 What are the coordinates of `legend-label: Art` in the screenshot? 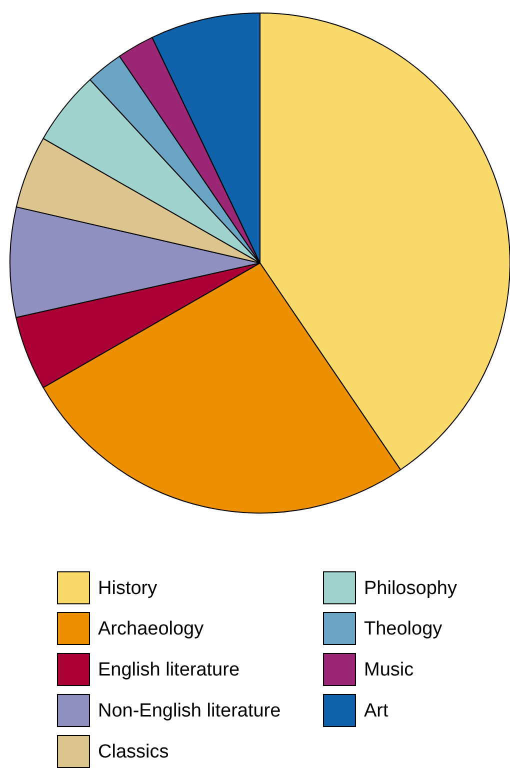 It's located at (376, 711).